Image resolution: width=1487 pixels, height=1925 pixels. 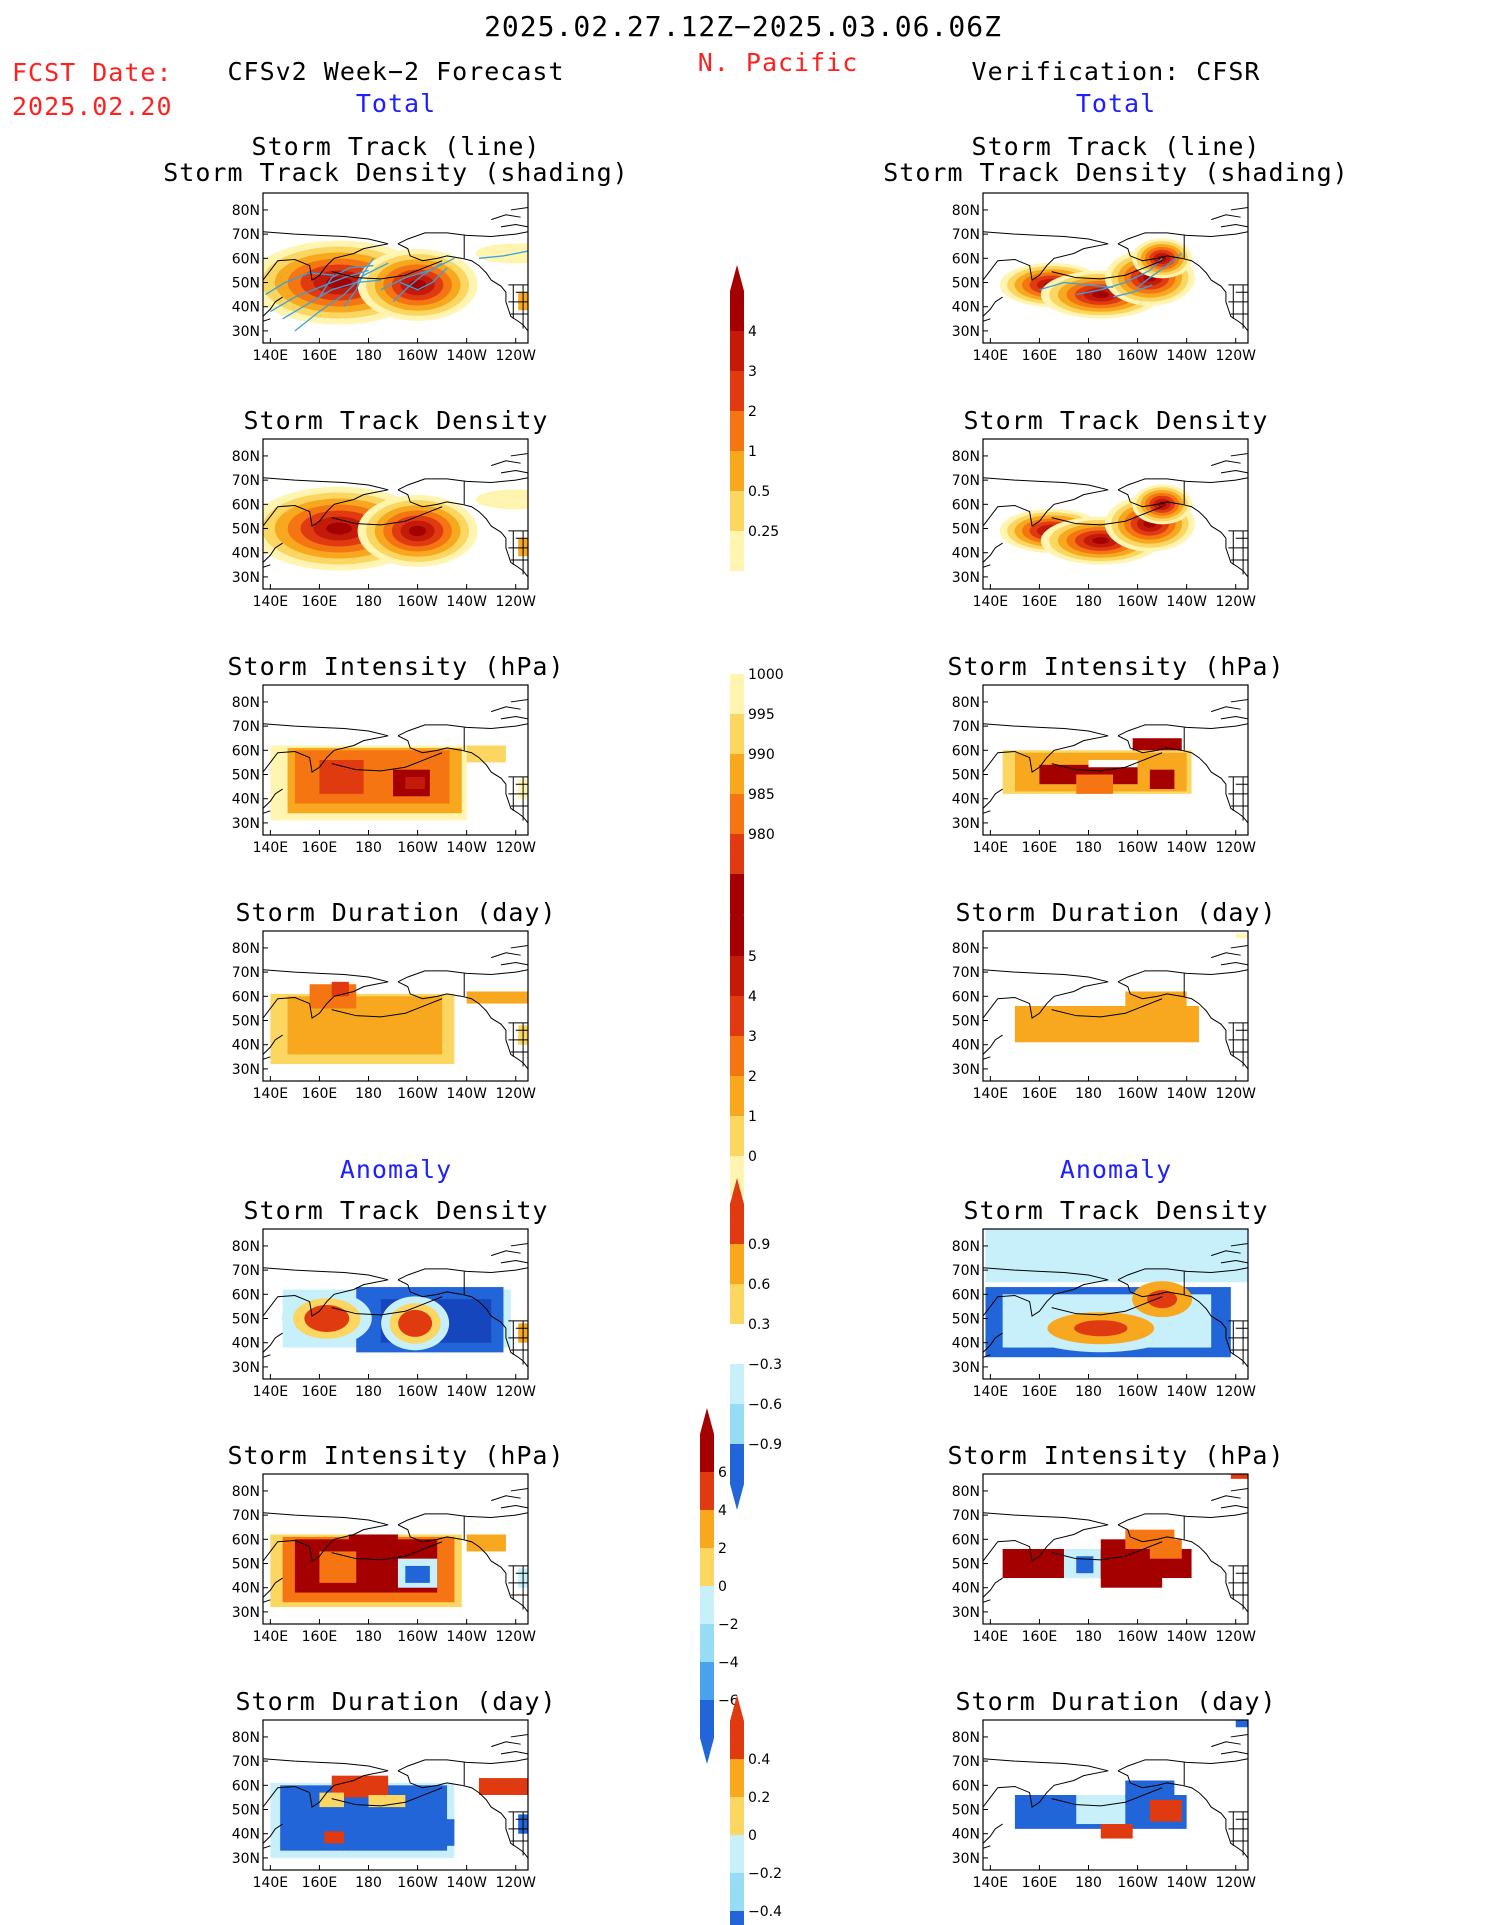 What do you see at coordinates (1116, 71) in the screenshot?
I see `verification-column-title: Verification: CFSR` at bounding box center [1116, 71].